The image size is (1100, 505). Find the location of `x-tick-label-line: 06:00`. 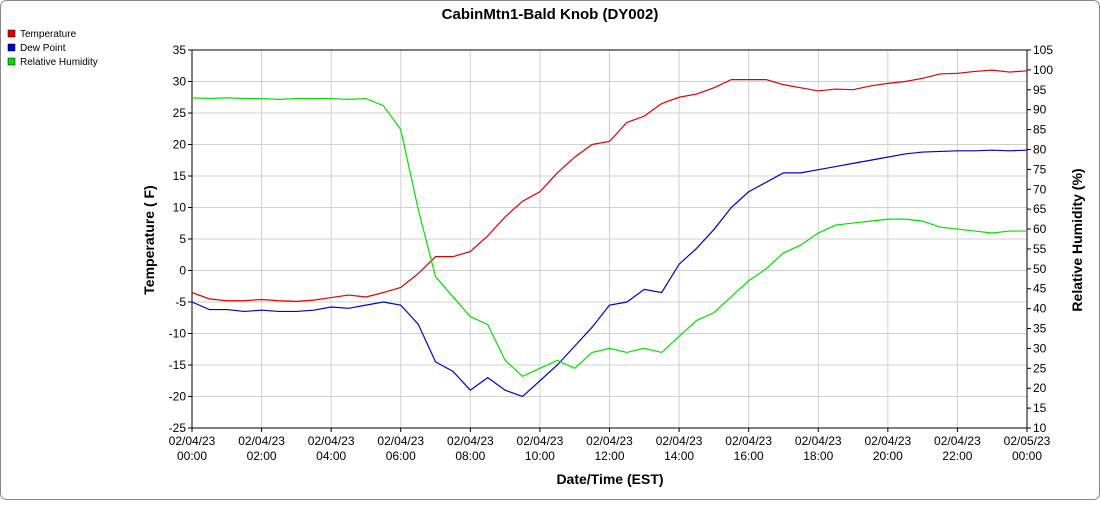

x-tick-label-line: 06:00 is located at coordinates (401, 456).